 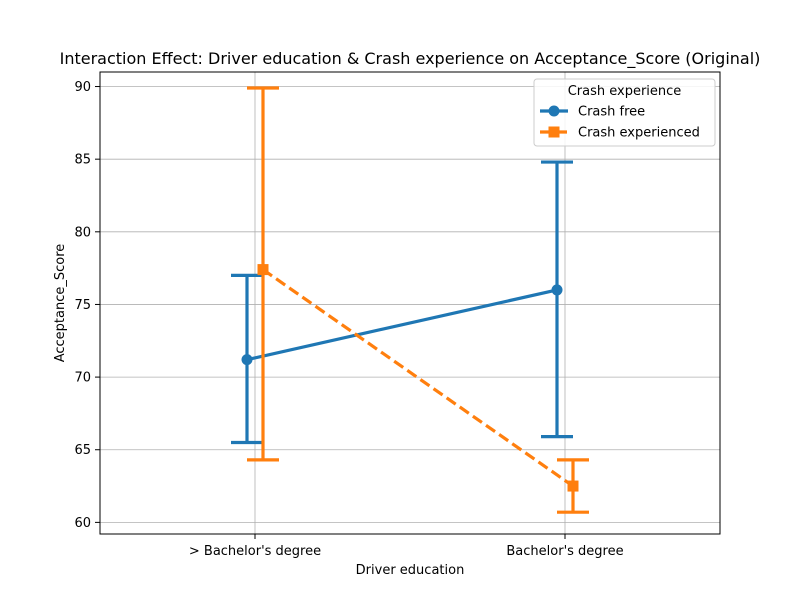 I want to click on legend-title: Crash experience, so click(x=625, y=91).